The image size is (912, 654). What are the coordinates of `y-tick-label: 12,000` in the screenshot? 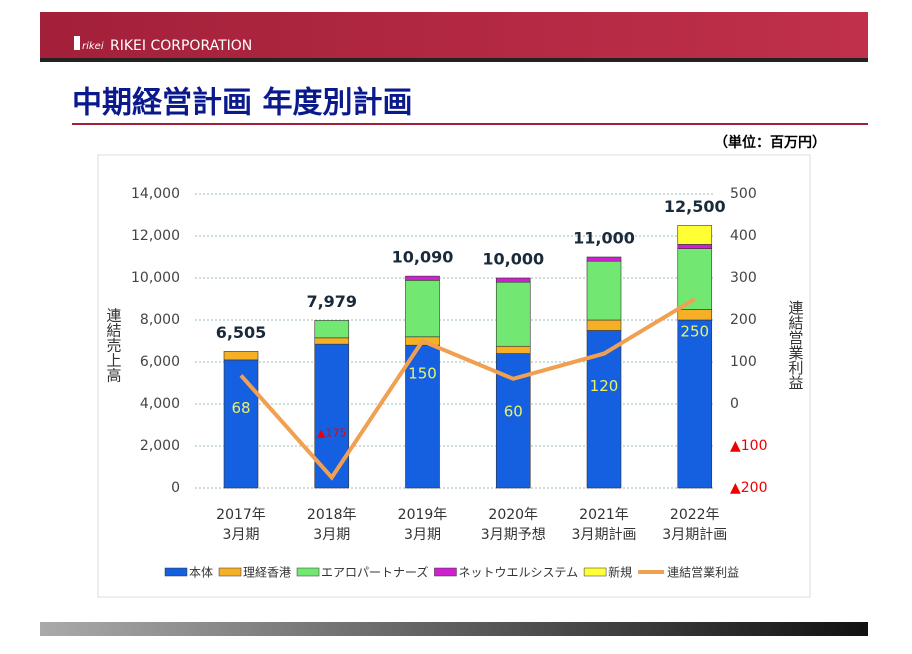 It's located at (155, 236).